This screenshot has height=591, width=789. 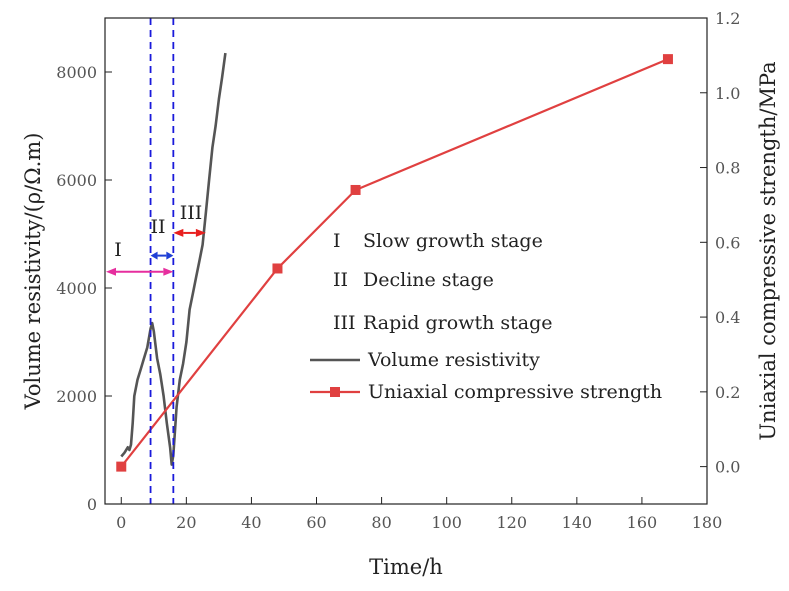 I want to click on x-tick-label: 40, so click(x=251, y=522).